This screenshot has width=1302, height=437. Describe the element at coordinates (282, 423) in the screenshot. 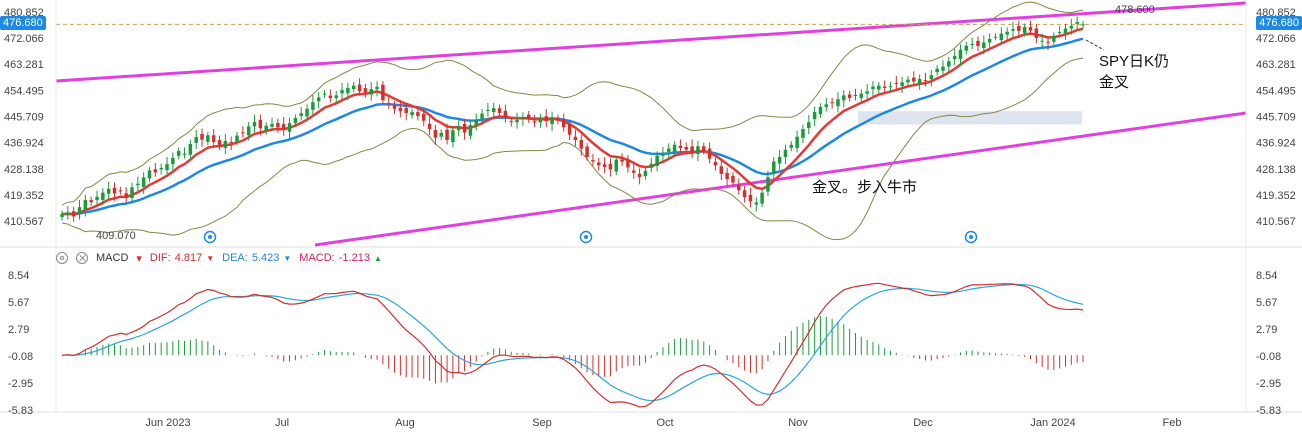

I see `x-tick-label: Jul` at that location.